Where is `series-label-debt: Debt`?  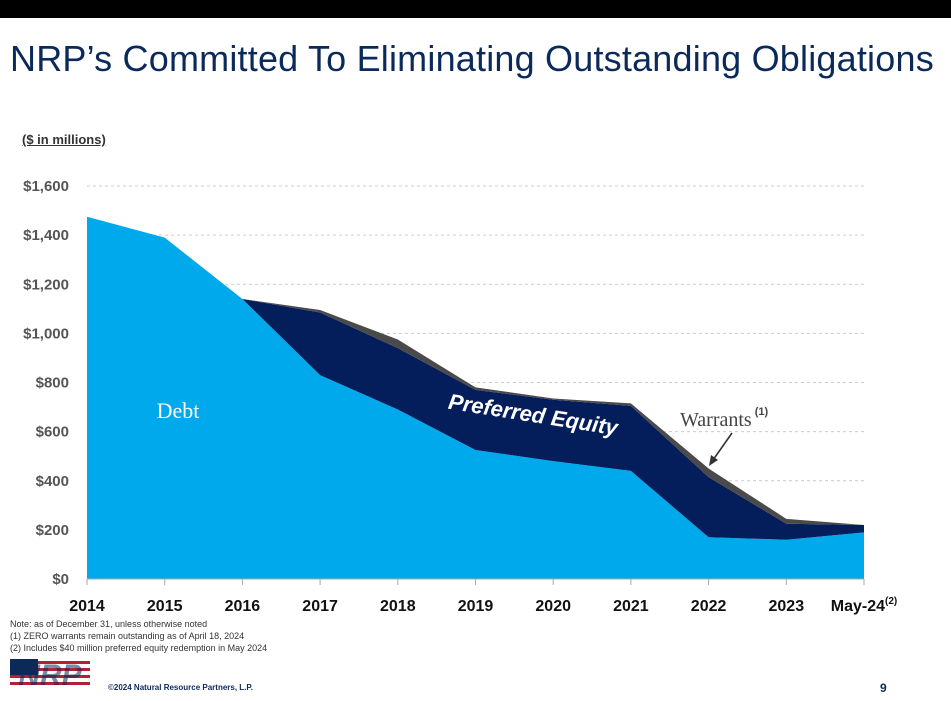
series-label-debt: Debt is located at coordinates (178, 410).